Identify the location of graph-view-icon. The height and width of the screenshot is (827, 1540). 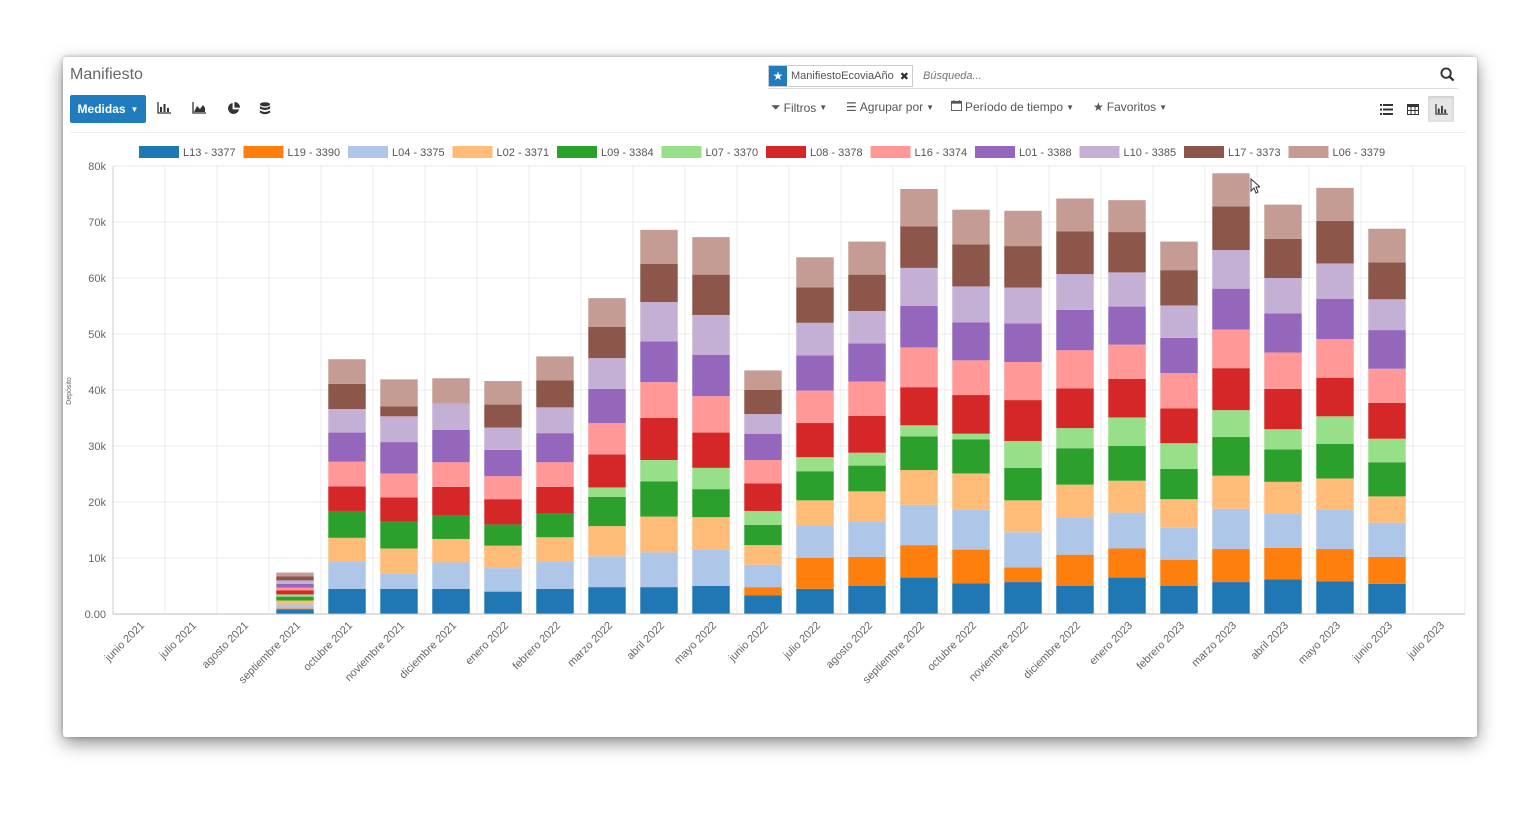
(1441, 109).